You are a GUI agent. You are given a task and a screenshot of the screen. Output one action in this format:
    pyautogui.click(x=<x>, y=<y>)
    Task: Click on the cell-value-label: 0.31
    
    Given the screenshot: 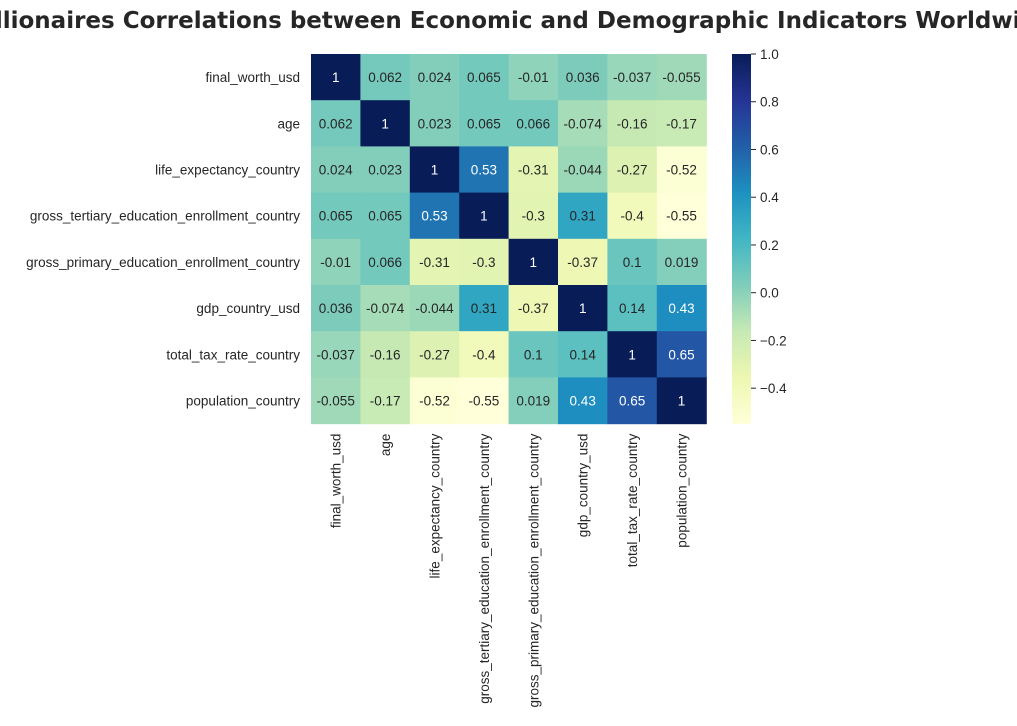 What is the action you would take?
    pyautogui.click(x=583, y=216)
    